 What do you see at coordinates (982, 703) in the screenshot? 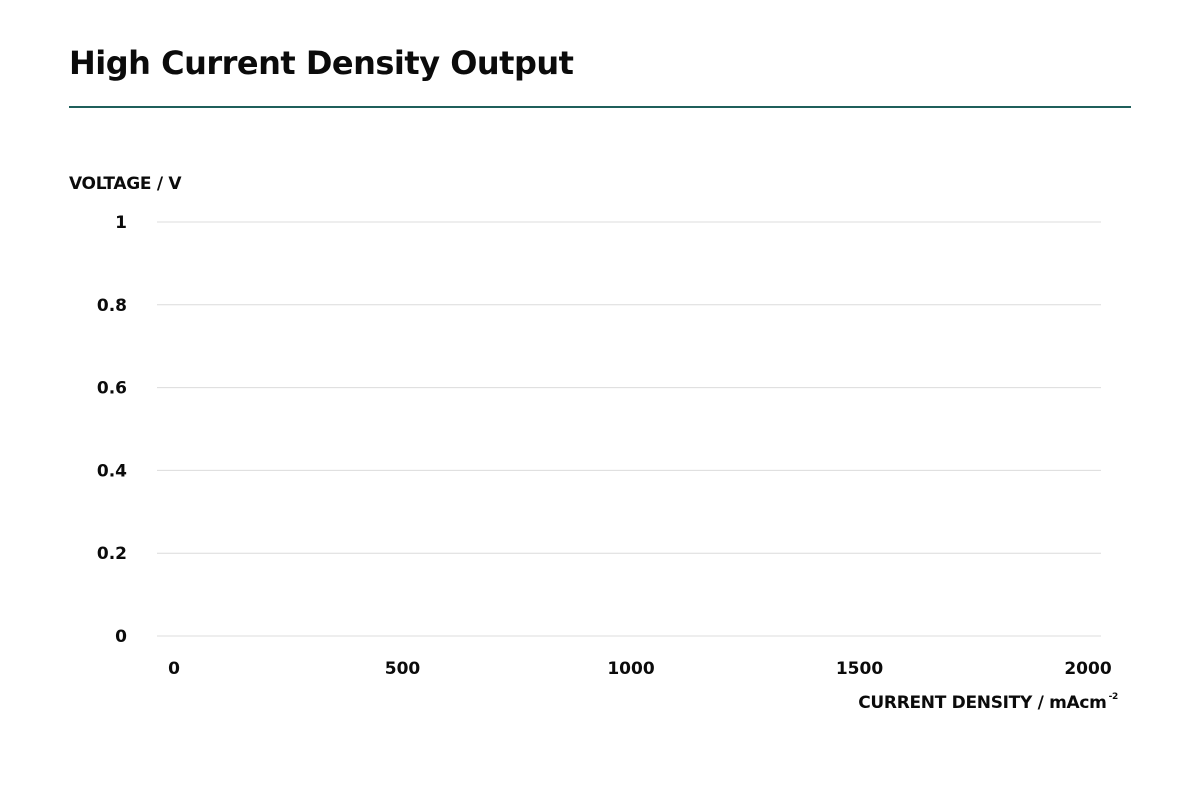
I see `x-axis-label-text: CURRENT DENSITY / mAcm` at bounding box center [982, 703].